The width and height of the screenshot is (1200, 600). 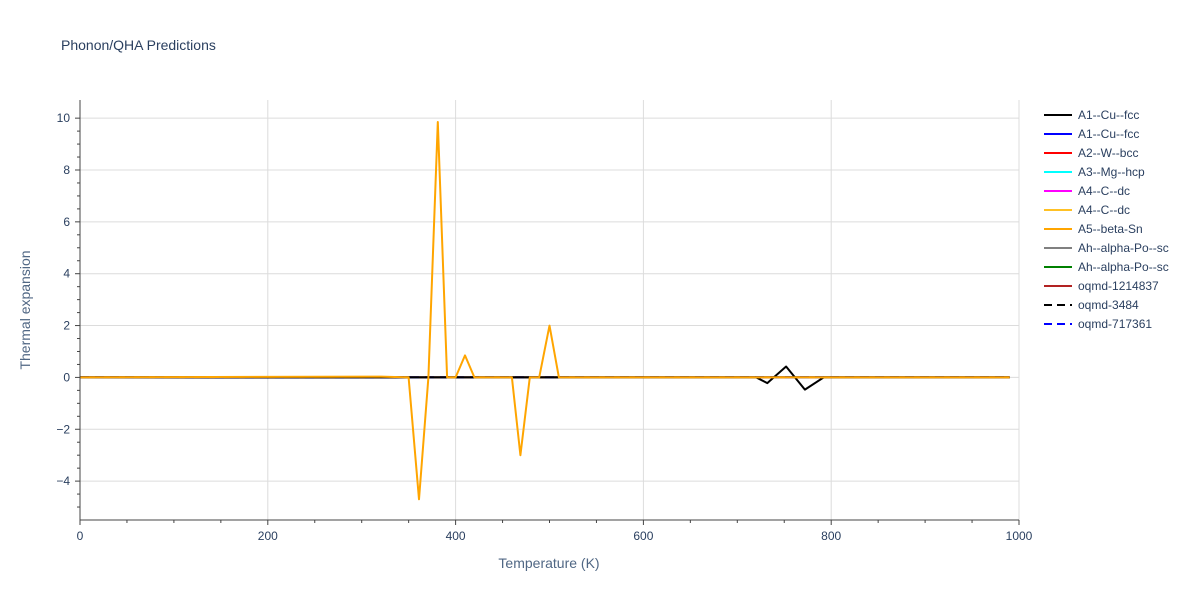 I want to click on legend-item: oqmd-1214837, so click(x=1101, y=286).